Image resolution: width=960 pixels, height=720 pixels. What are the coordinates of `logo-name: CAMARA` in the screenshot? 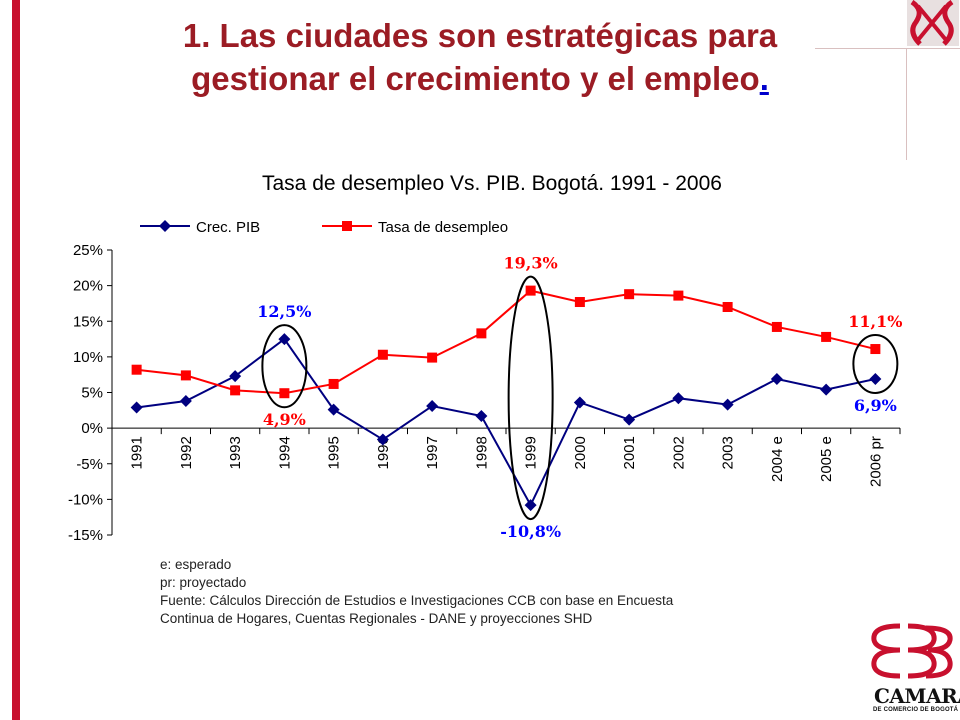 It's located at (917, 696).